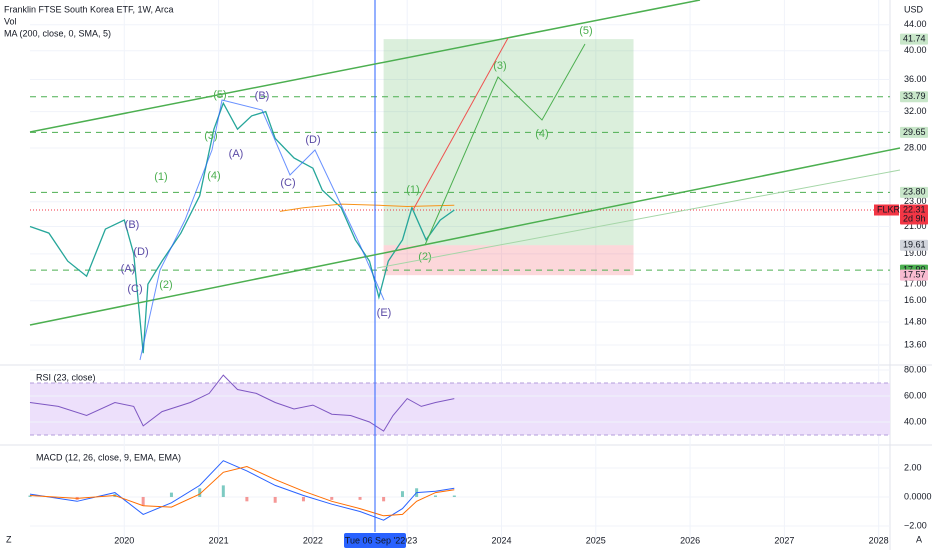  Describe the element at coordinates (915, 201) in the screenshot. I see `y-tick-label: 23.00` at that location.